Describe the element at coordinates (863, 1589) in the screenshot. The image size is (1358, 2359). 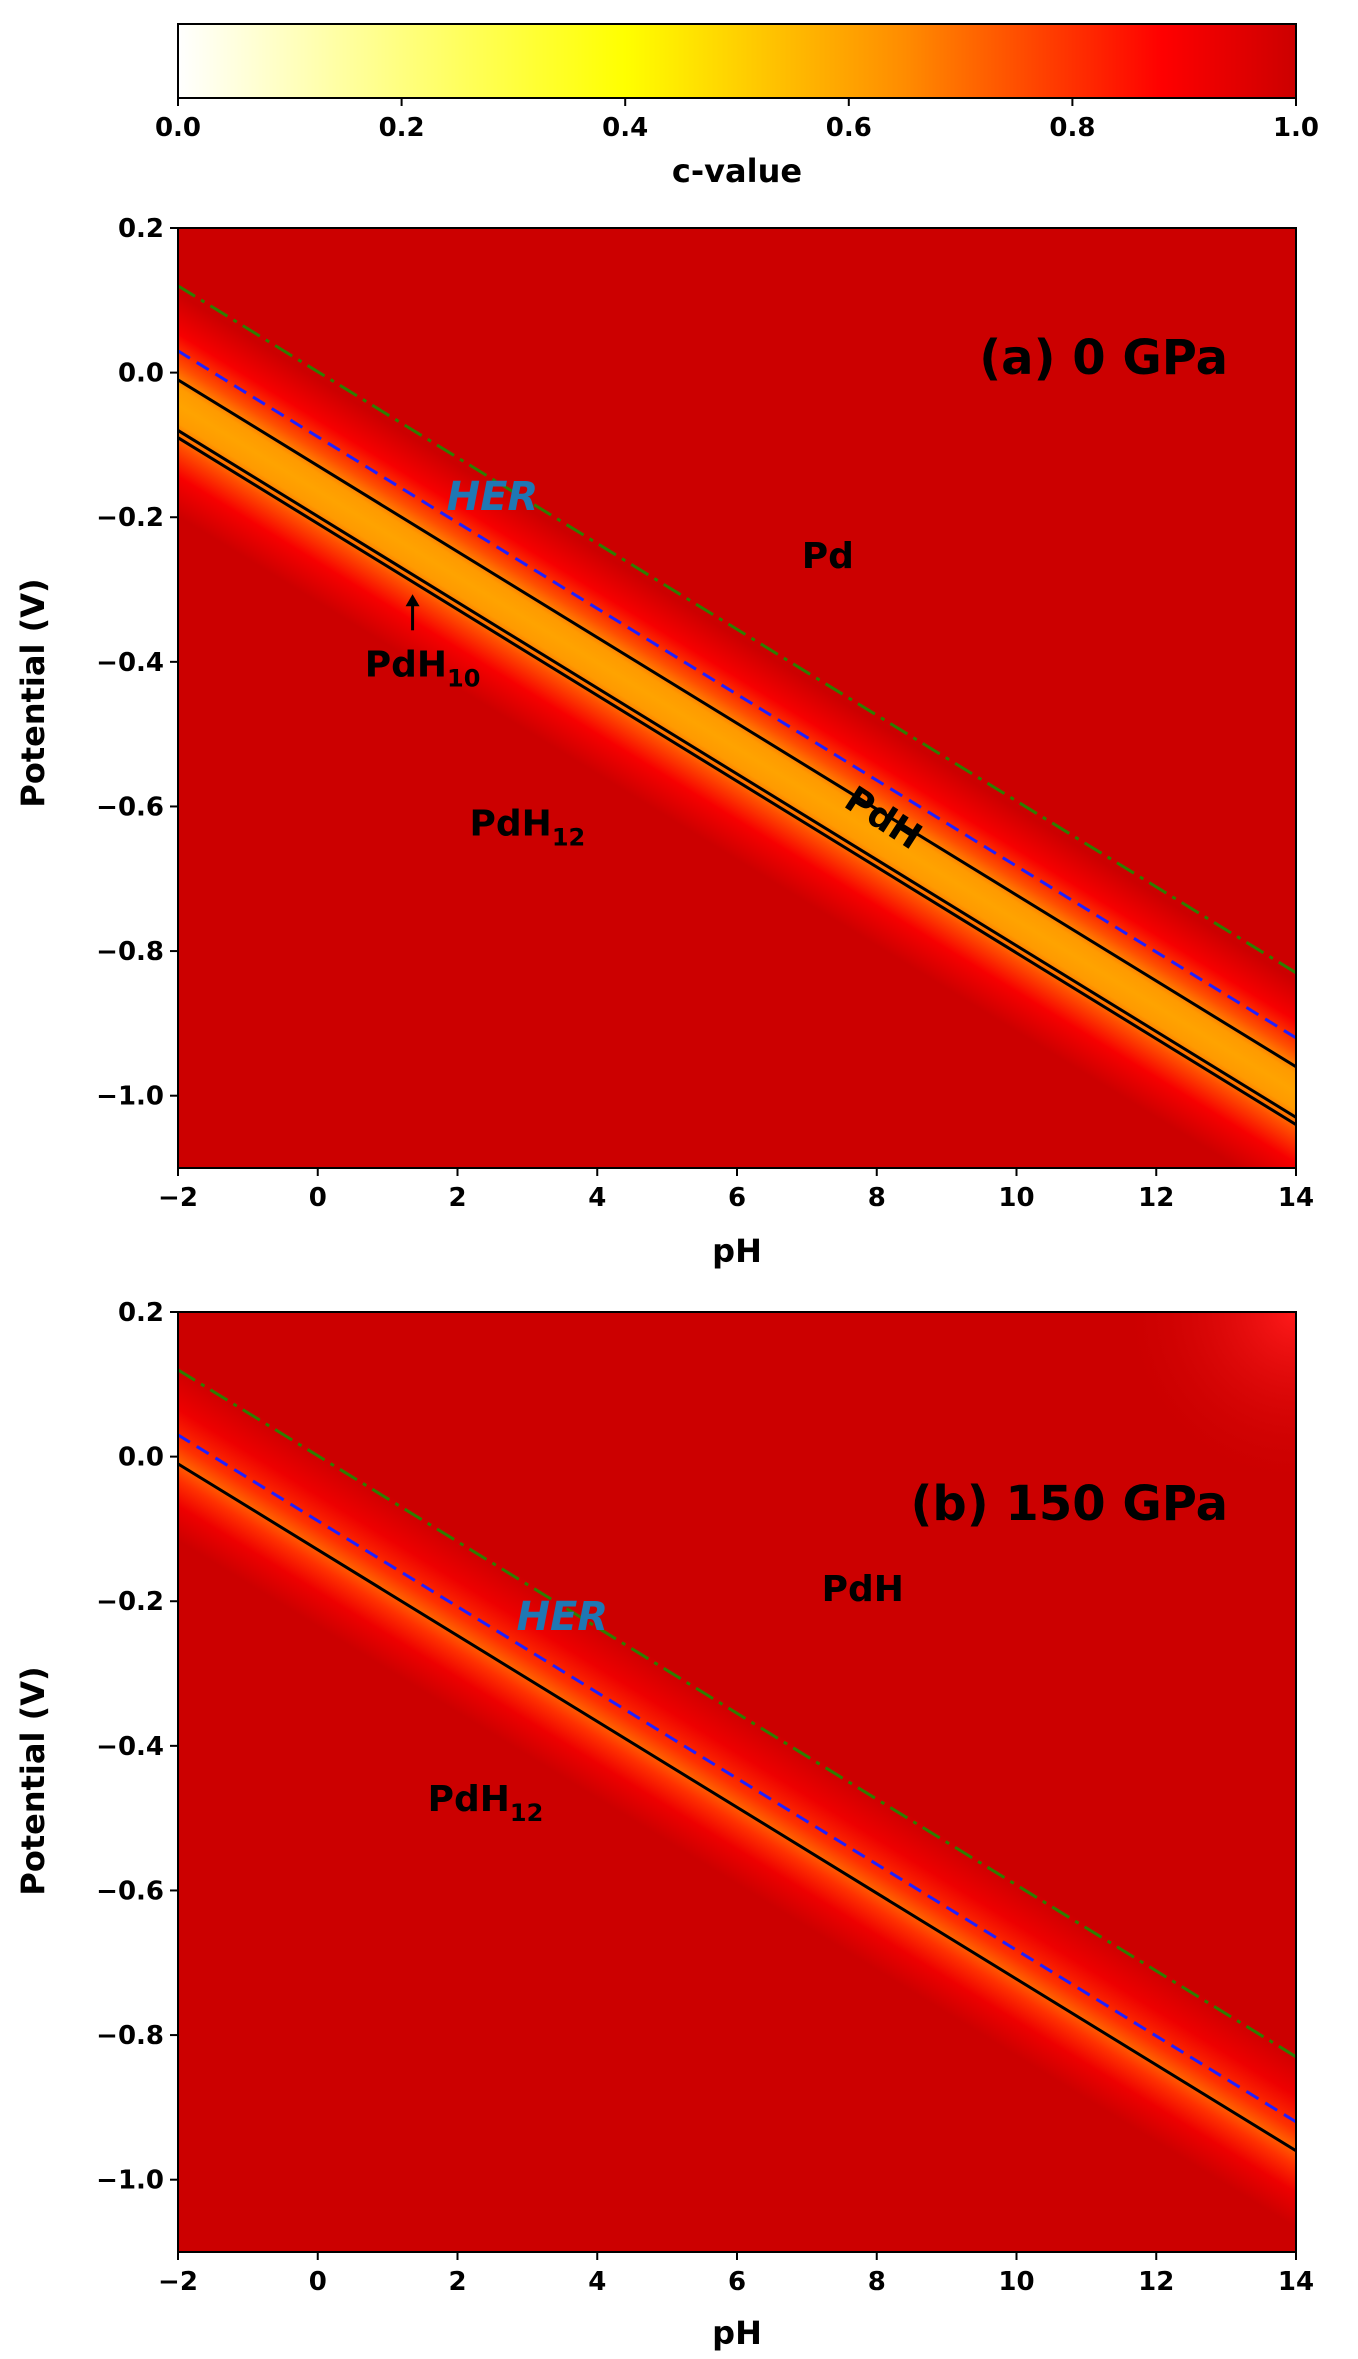
I see `region-label: PdH` at that location.